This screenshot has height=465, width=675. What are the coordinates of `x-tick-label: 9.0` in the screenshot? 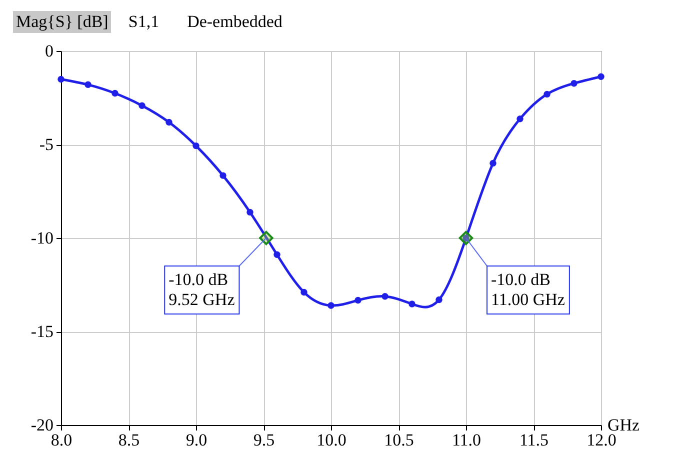 It's located at (197, 440).